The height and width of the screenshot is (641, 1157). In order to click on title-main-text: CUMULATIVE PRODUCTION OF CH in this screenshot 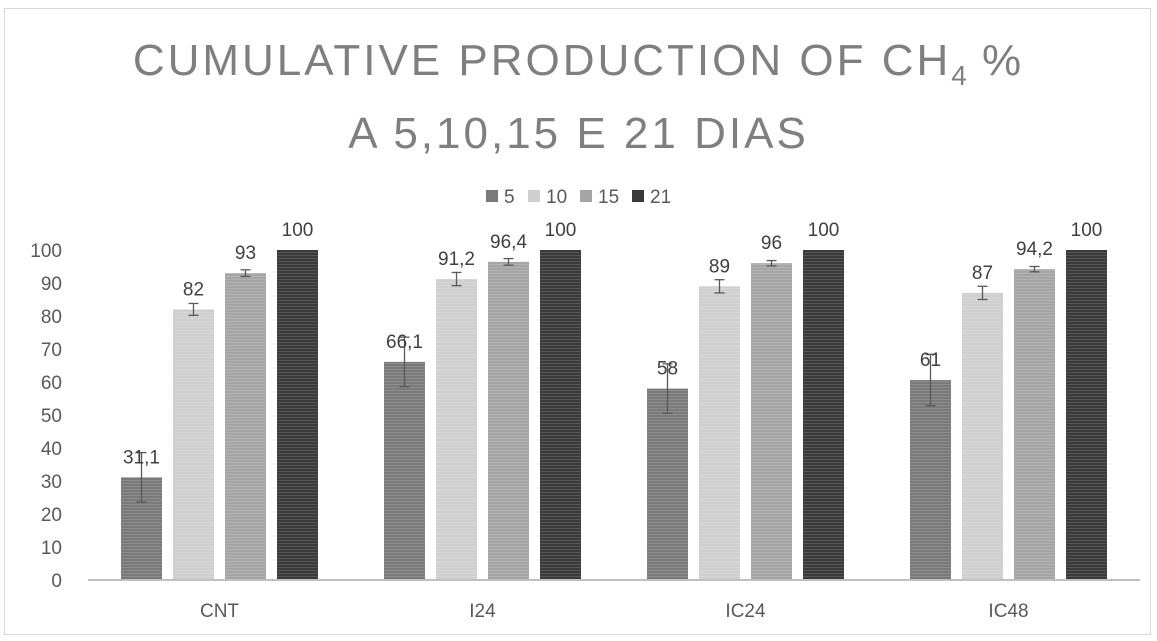, I will do `click(542, 60)`.